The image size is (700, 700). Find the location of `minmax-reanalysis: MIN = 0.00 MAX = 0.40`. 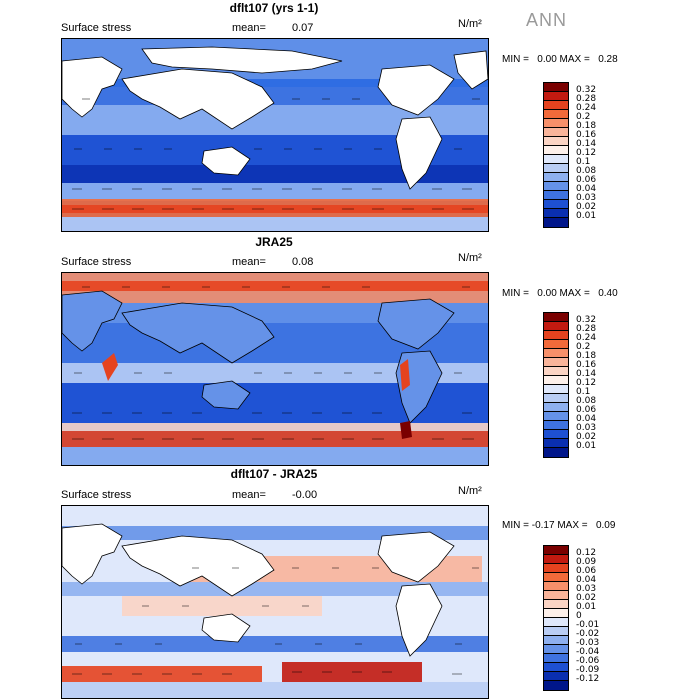

minmax-reanalysis: MIN = 0.00 MAX = 0.40 is located at coordinates (560, 293).